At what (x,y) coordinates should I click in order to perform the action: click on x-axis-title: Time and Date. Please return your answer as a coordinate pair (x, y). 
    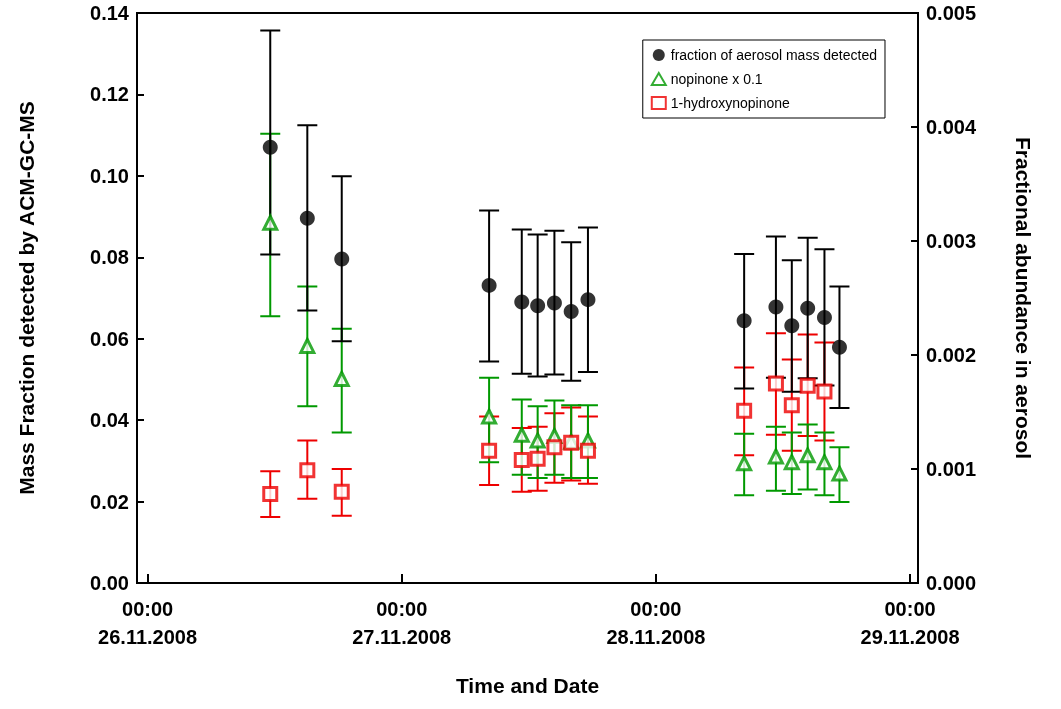
    Looking at the image, I should click on (527, 685).